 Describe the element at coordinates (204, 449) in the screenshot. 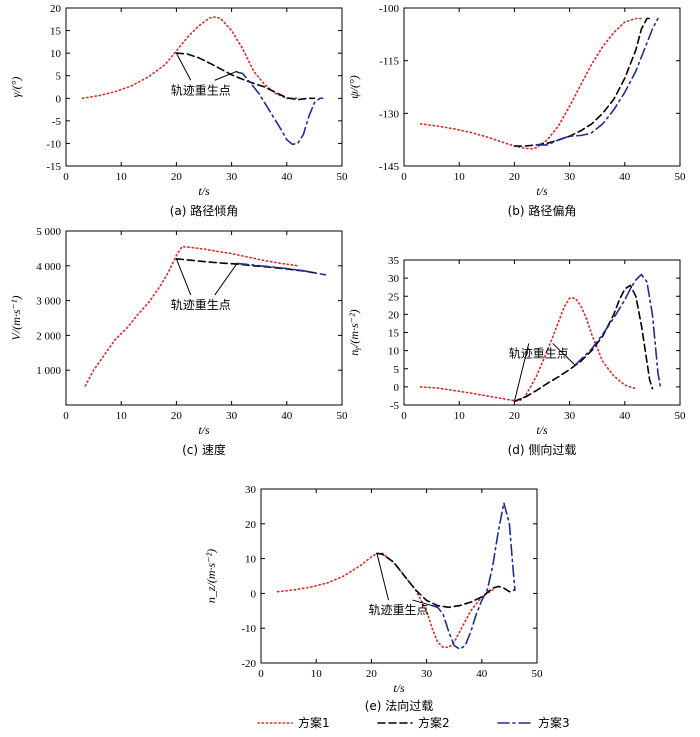

I see `panel-caption: (c) 速度` at that location.